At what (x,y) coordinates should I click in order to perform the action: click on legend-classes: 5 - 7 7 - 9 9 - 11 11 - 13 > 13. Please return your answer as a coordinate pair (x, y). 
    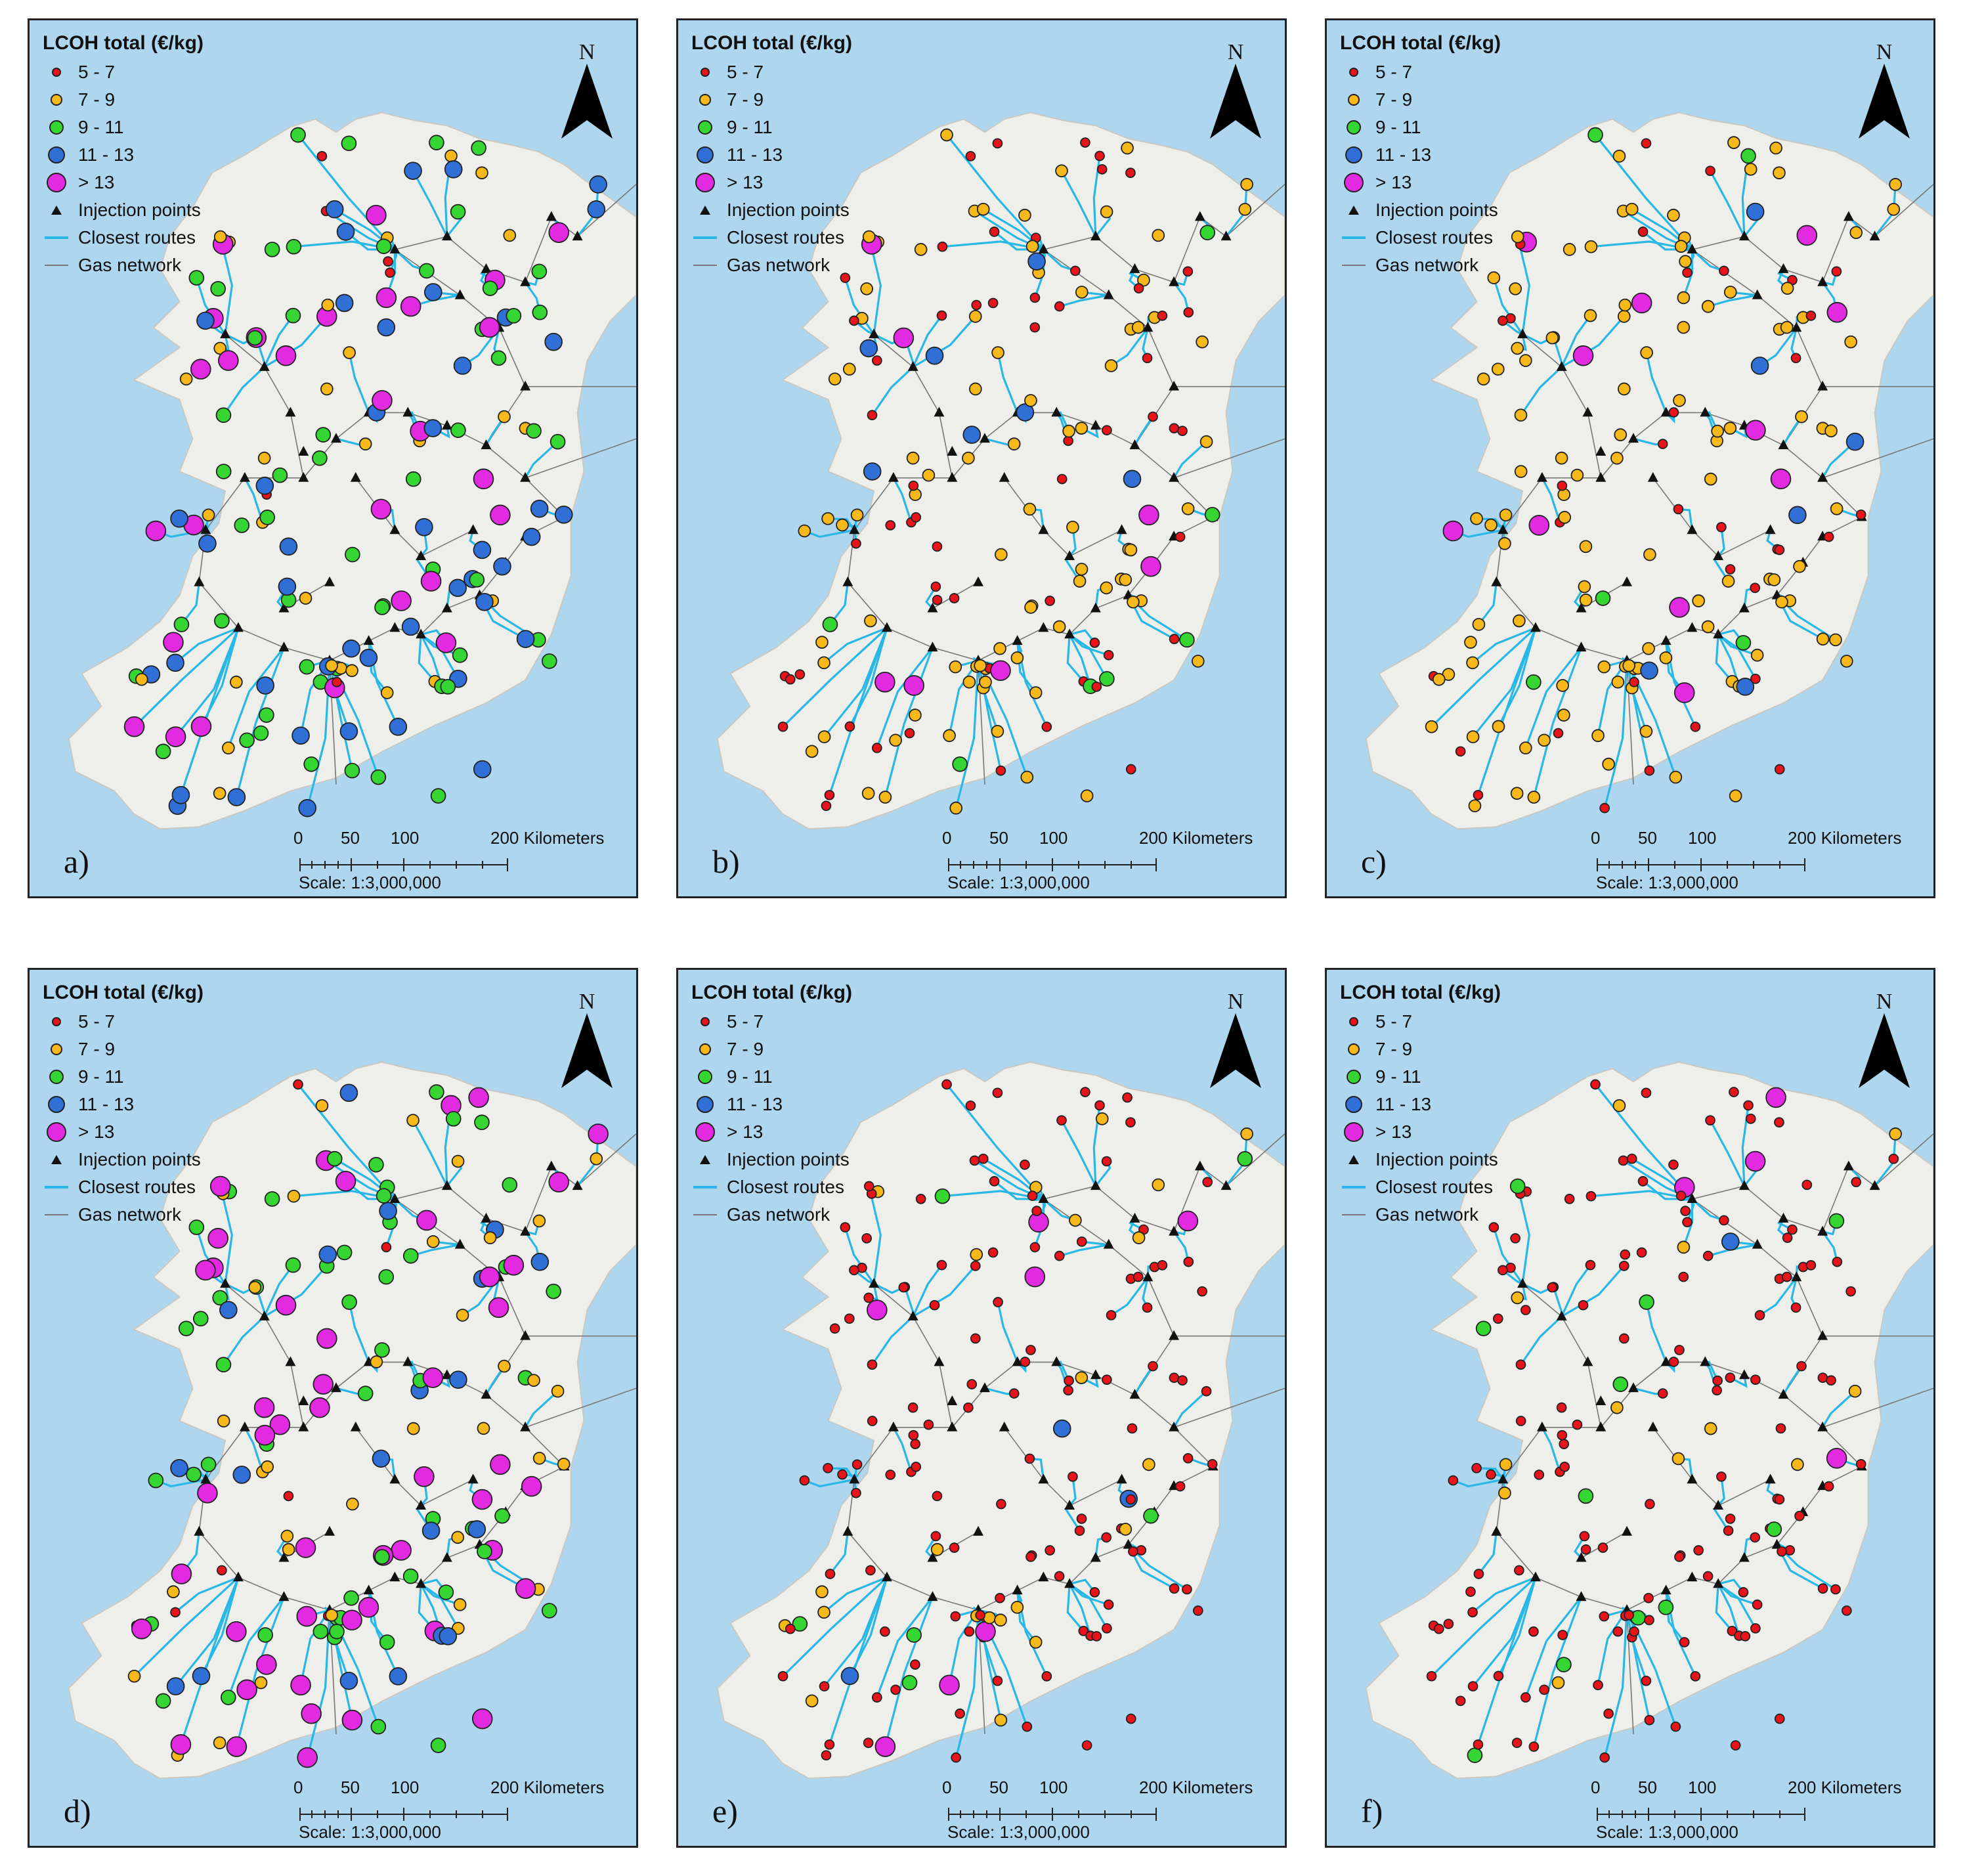
    Looking at the image, I should click on (771, 127).